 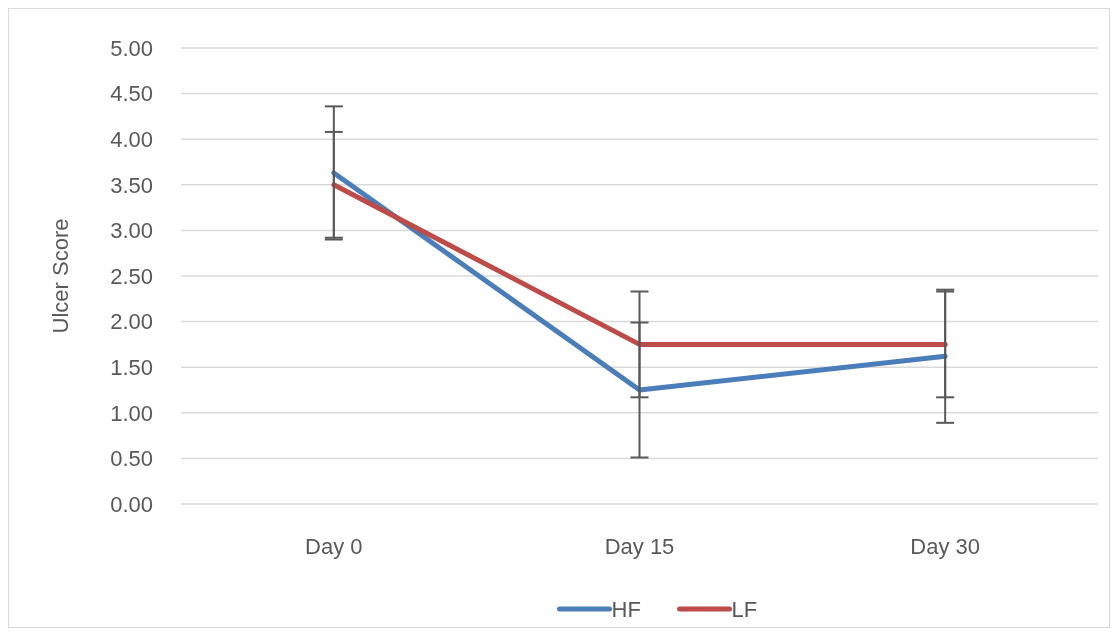 I want to click on y-tick-label: 4.50, so click(x=131, y=94).